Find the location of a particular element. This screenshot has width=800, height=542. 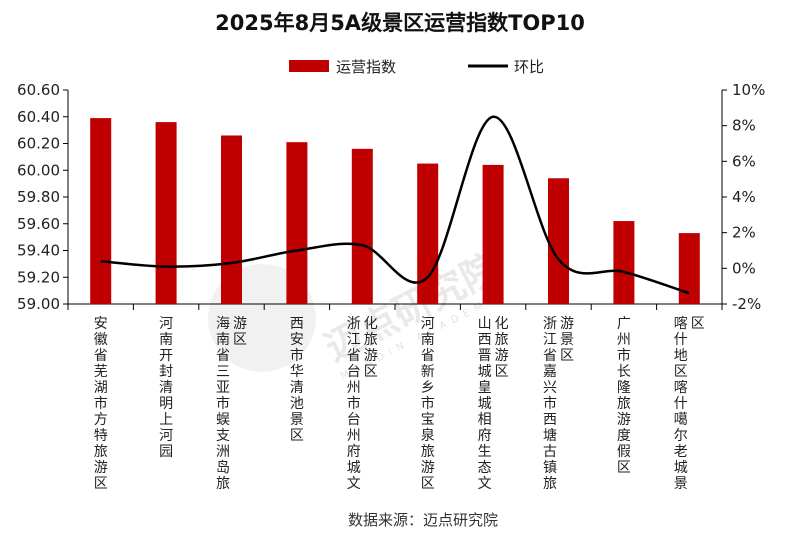

legend-label-bar: 运营指数 is located at coordinates (366, 67).